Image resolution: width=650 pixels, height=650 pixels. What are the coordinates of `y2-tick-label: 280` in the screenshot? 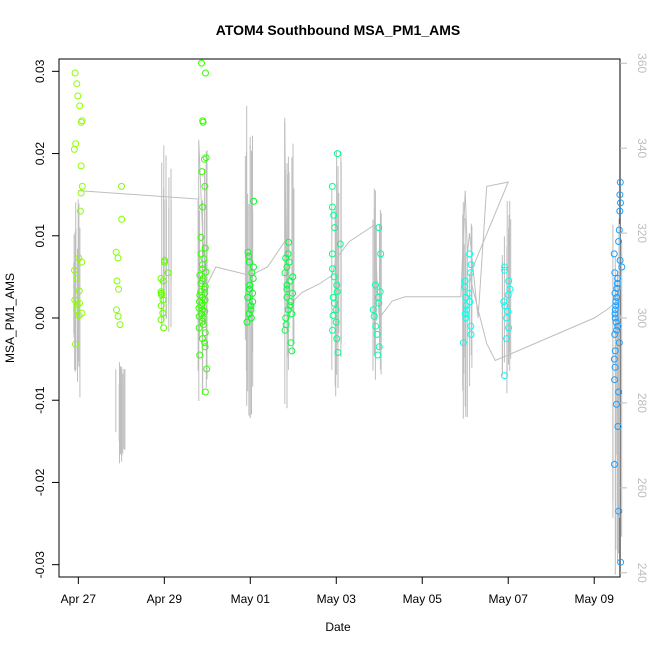 It's located at (642, 403).